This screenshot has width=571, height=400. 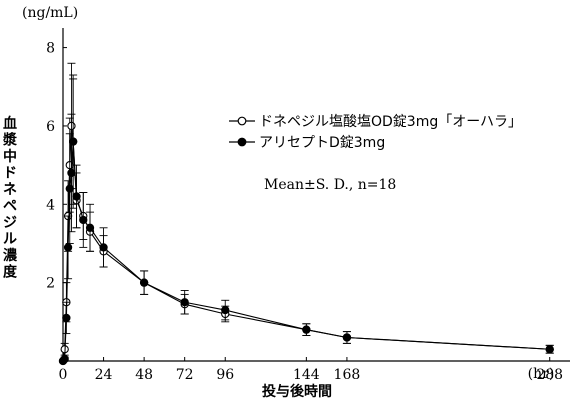 What do you see at coordinates (50, 205) in the screenshot?
I see `y-tick-label: 4` at bounding box center [50, 205].